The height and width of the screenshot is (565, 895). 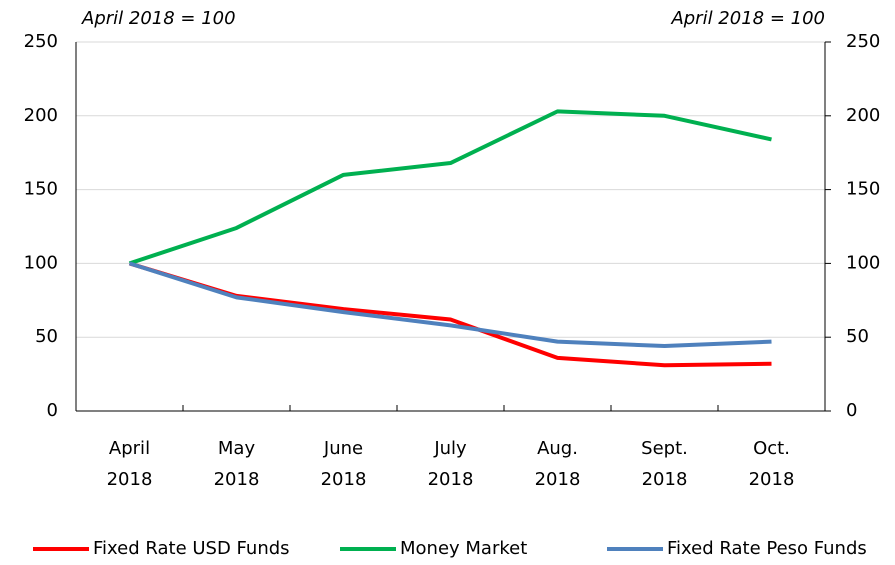 I want to click on y-tick-label: 200, so click(x=41, y=115).